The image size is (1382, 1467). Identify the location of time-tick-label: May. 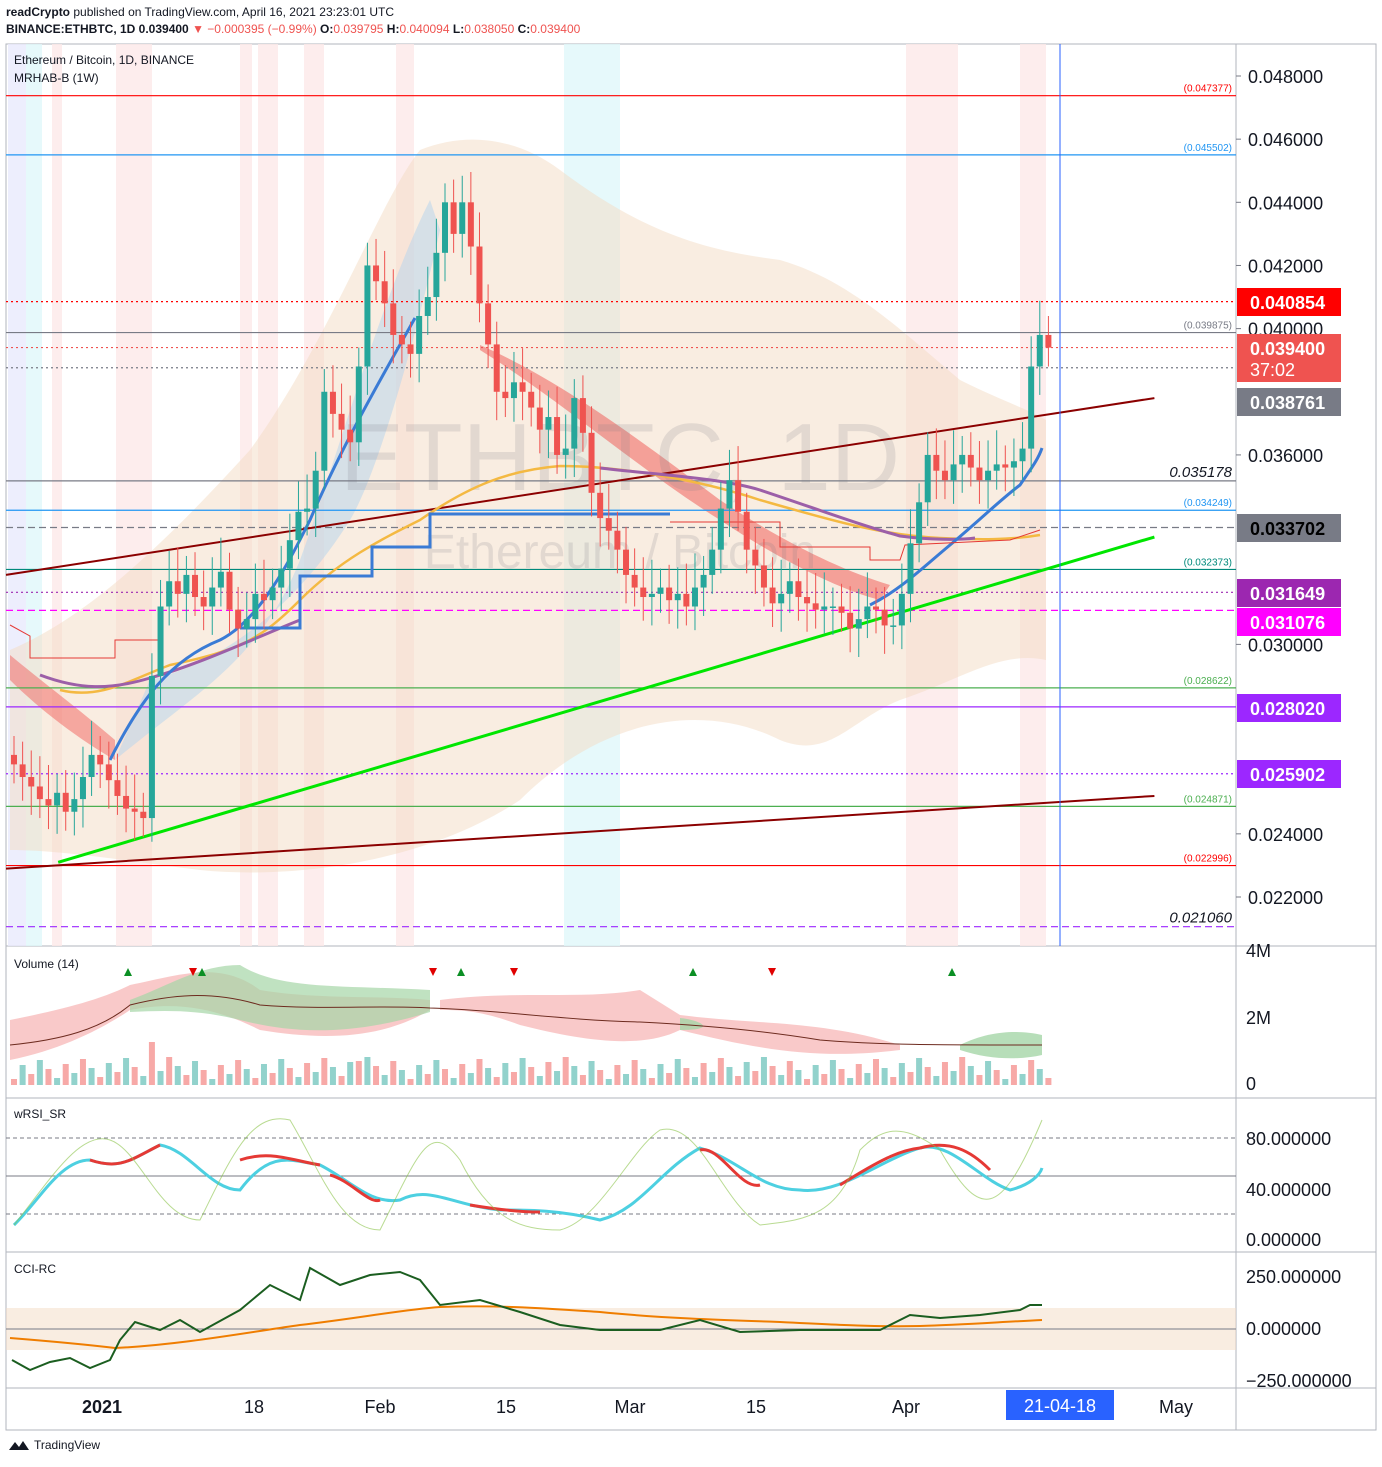
(1176, 1407).